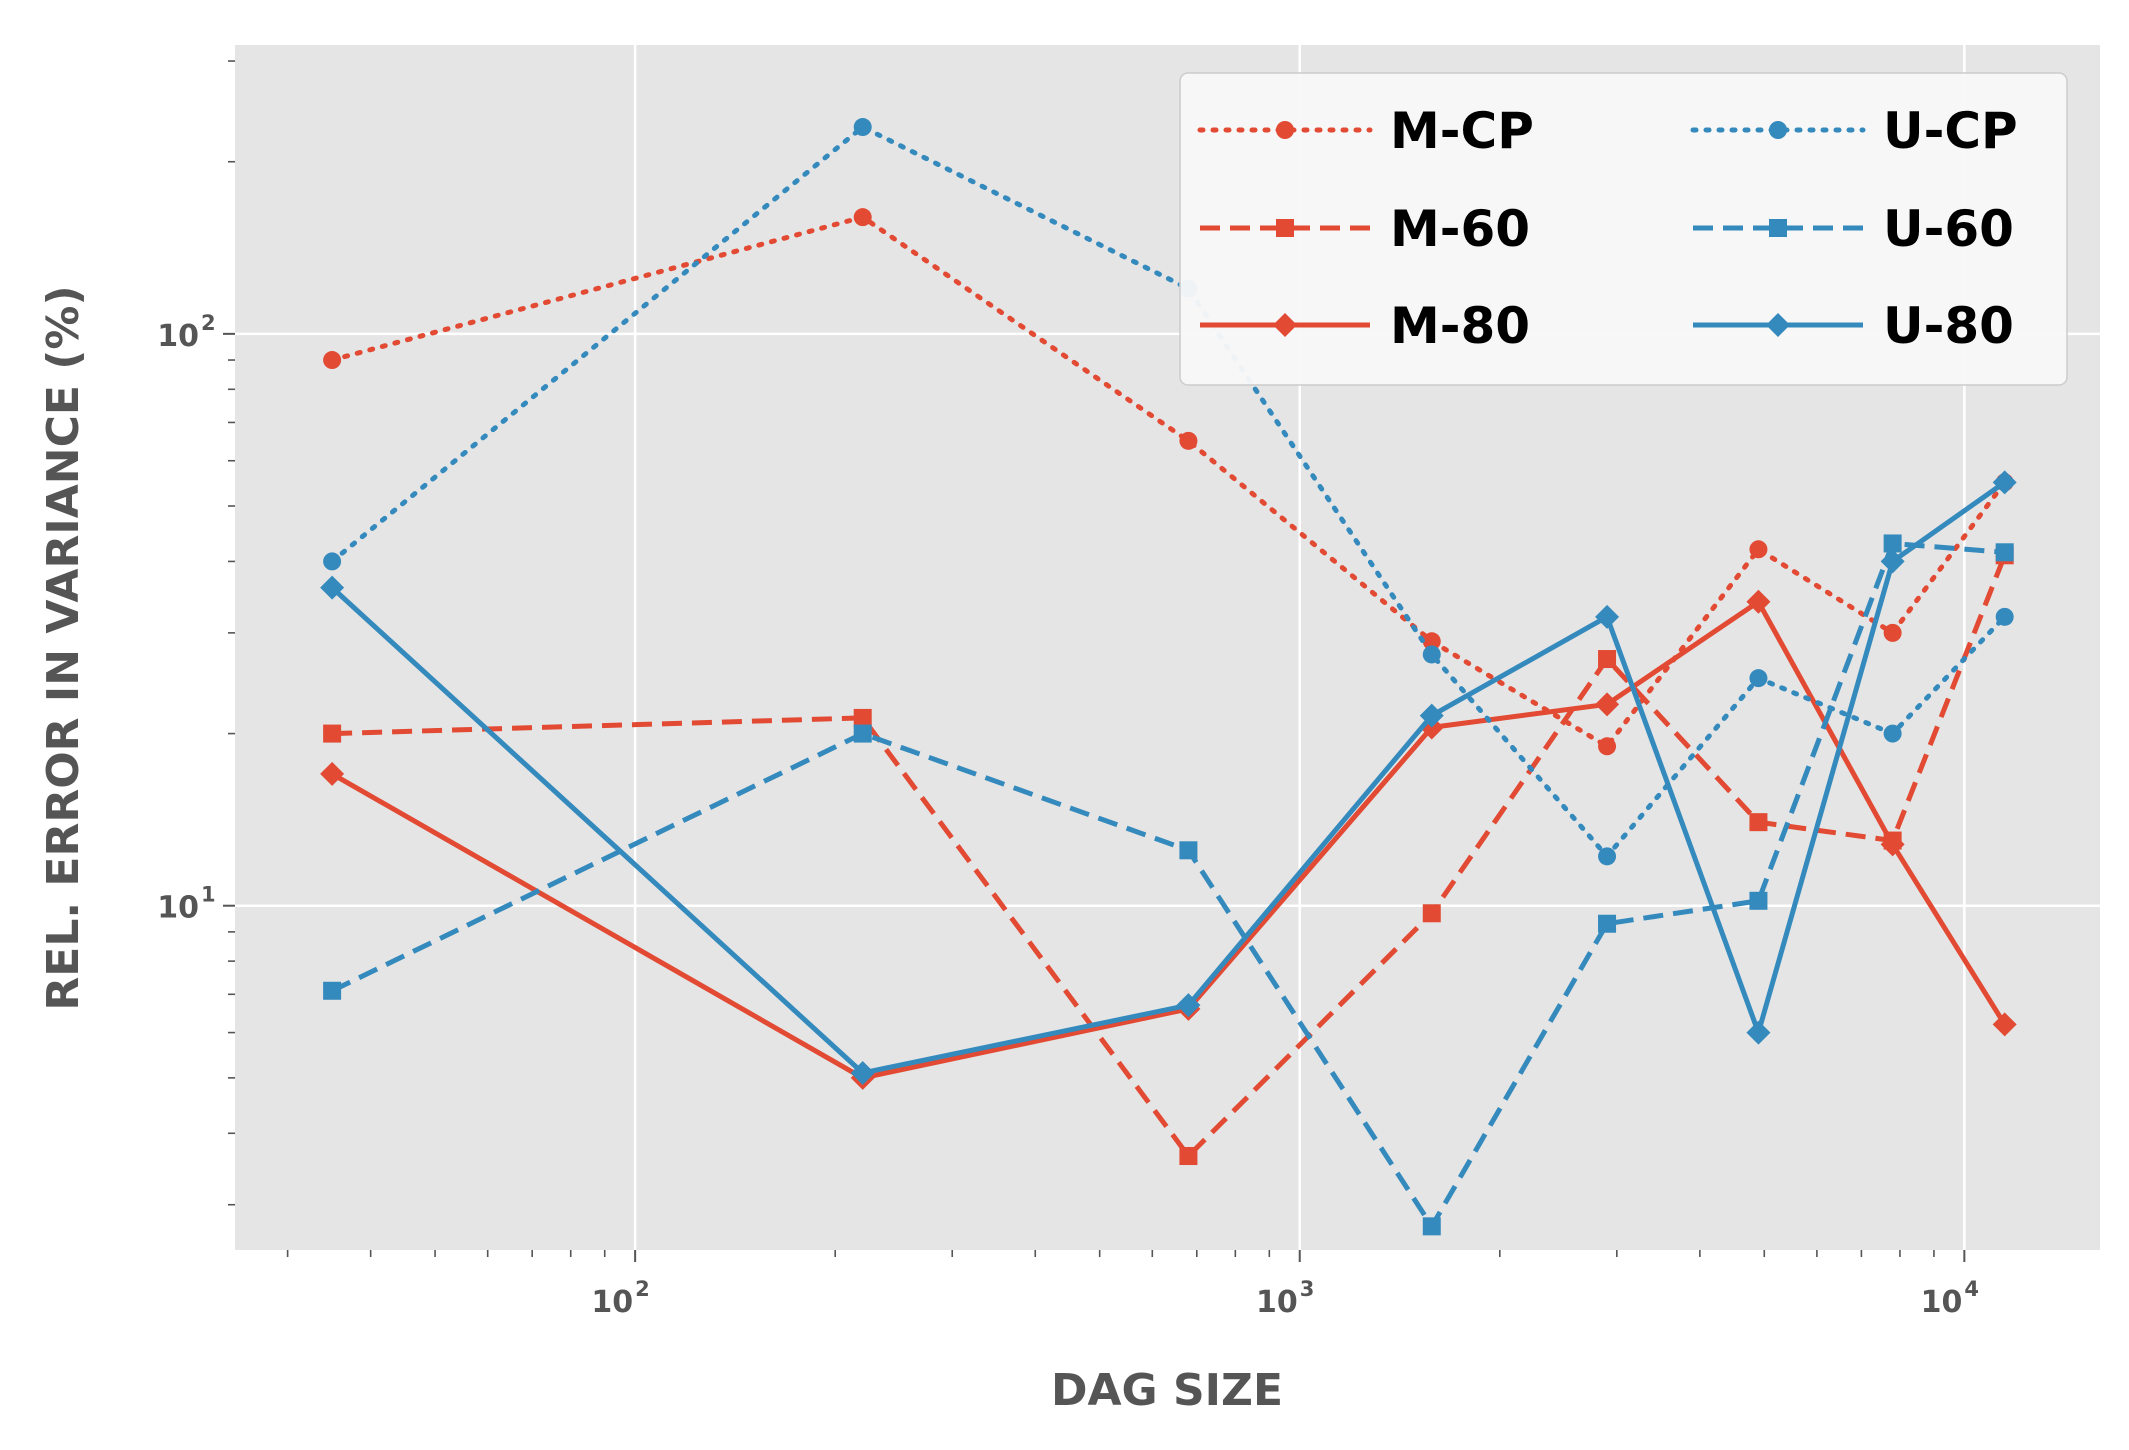  Describe the element at coordinates (1948, 229) in the screenshot. I see `legend-label: U-60` at that location.